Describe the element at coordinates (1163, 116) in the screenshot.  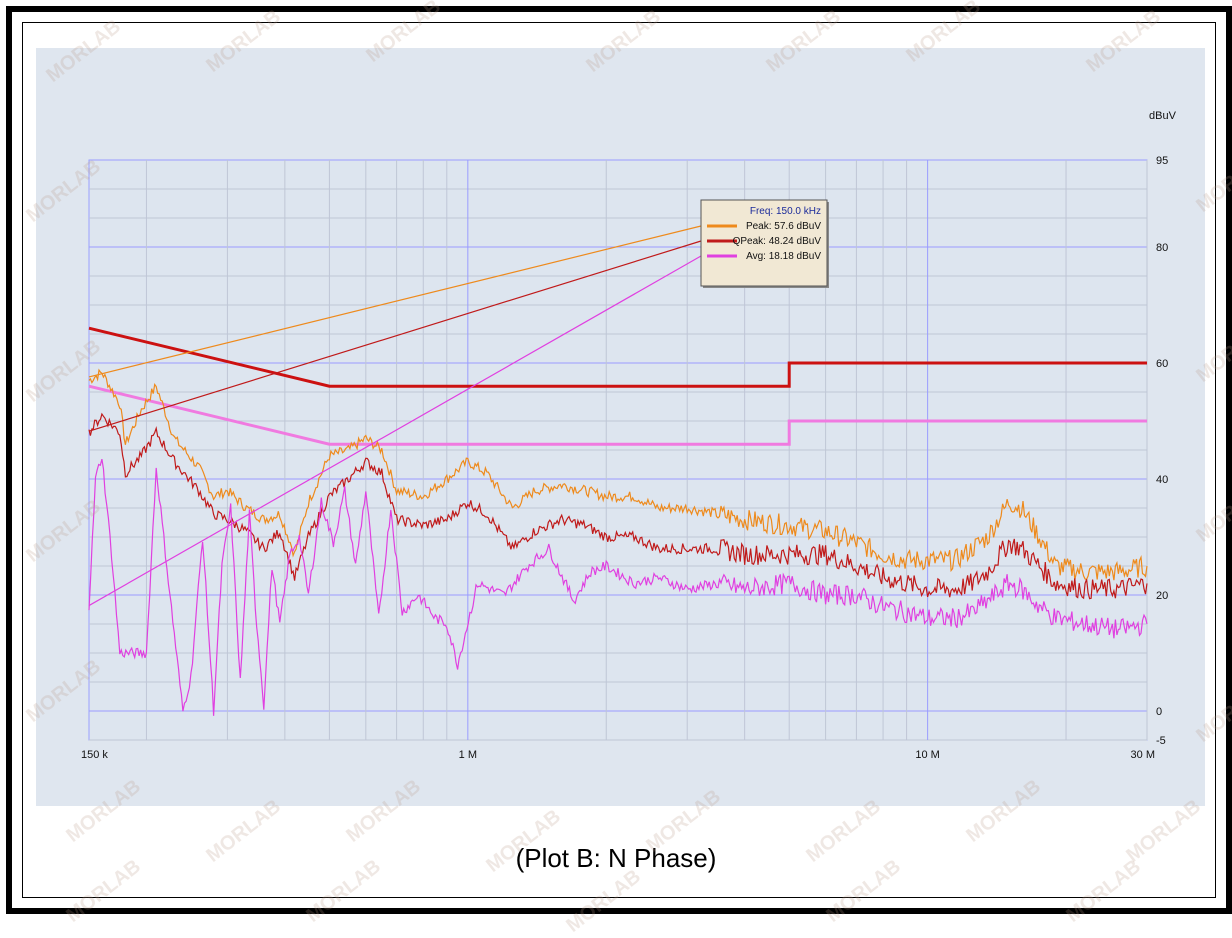
I see `y-unit-label: dBuV` at that location.